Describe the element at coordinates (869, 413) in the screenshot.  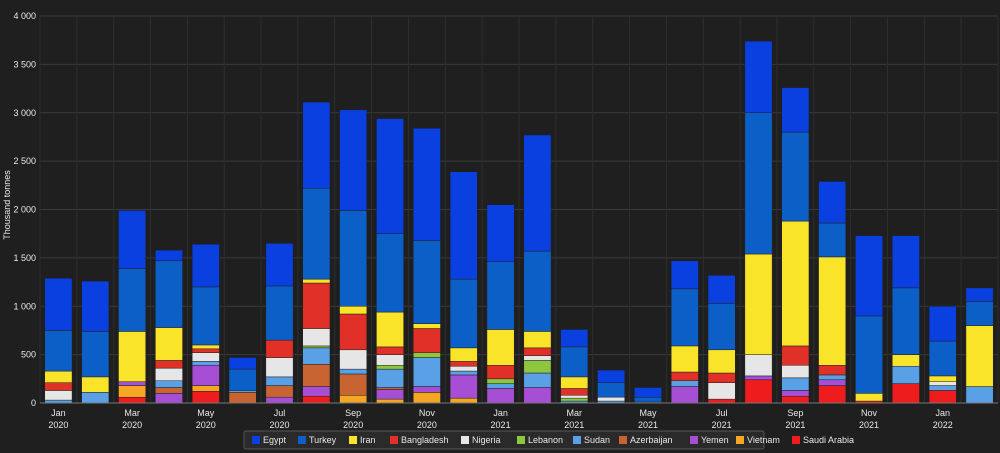
I see `x-tick-label: Nov` at that location.